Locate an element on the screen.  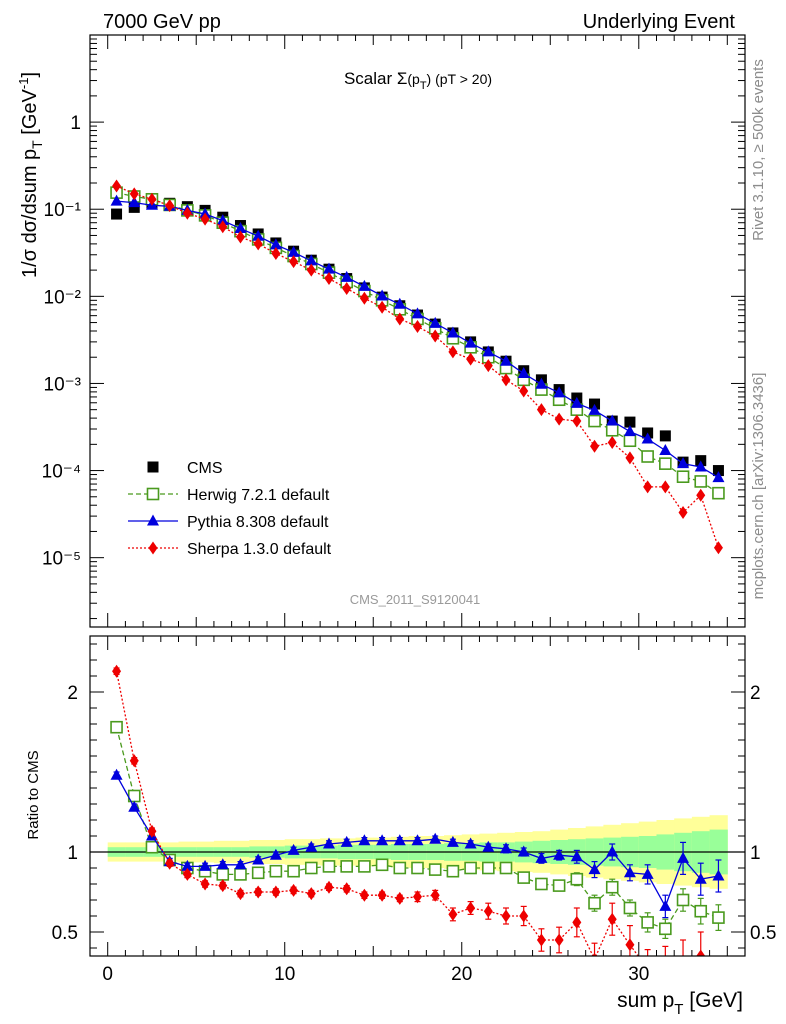
main-title: Scalar Σ(pT) (pT > 20) is located at coordinates (418, 80).